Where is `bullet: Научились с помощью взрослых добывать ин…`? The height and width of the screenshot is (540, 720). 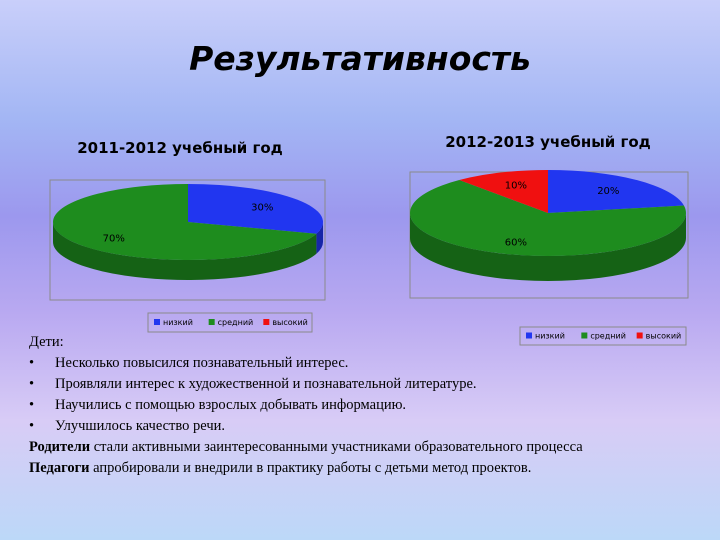 bullet: Научились с помощью взрослых добывать ин… is located at coordinates (369, 405).